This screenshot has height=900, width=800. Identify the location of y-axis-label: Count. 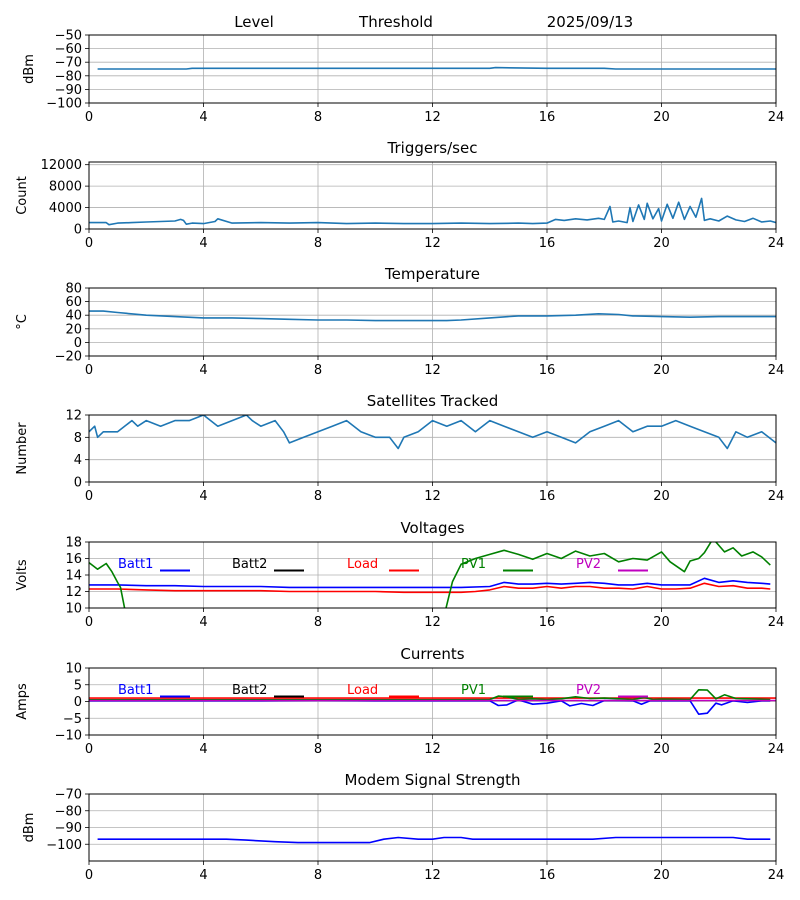
(22, 195).